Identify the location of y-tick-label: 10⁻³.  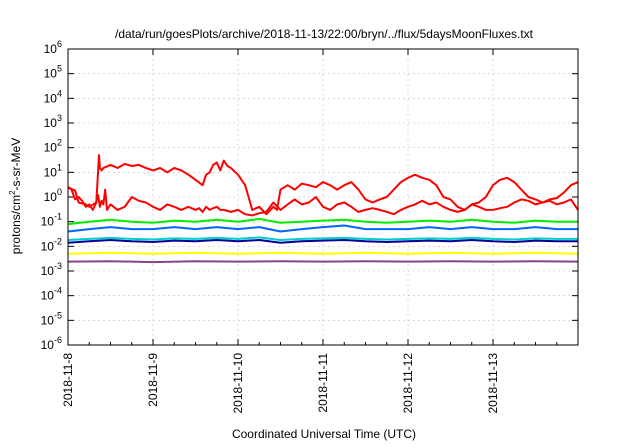
(51, 269).